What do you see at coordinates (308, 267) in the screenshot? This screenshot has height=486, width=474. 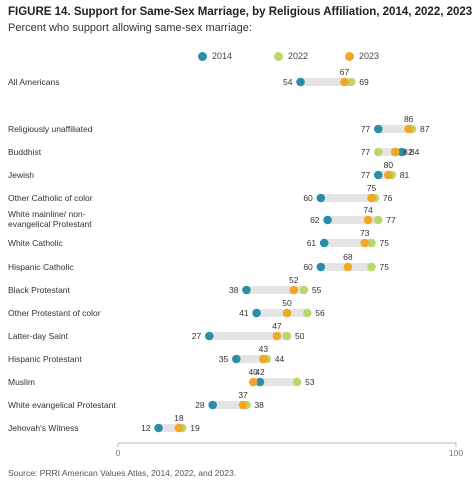 I see `data-label-2014: 60` at bounding box center [308, 267].